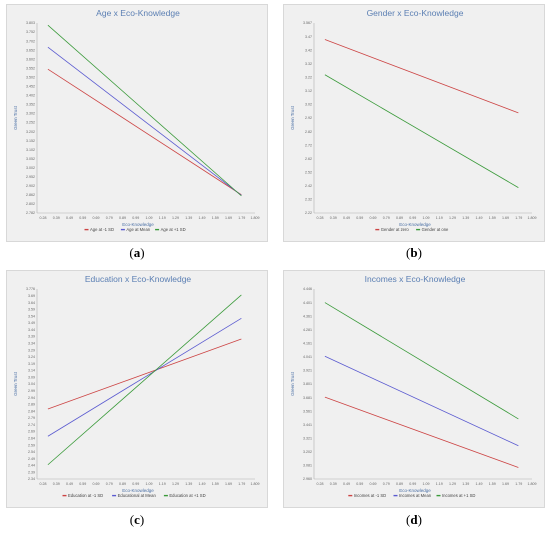 This screenshot has width=550, height=533. Describe the element at coordinates (31, 418) in the screenshot. I see `y-tick-label: 2.79` at that location.